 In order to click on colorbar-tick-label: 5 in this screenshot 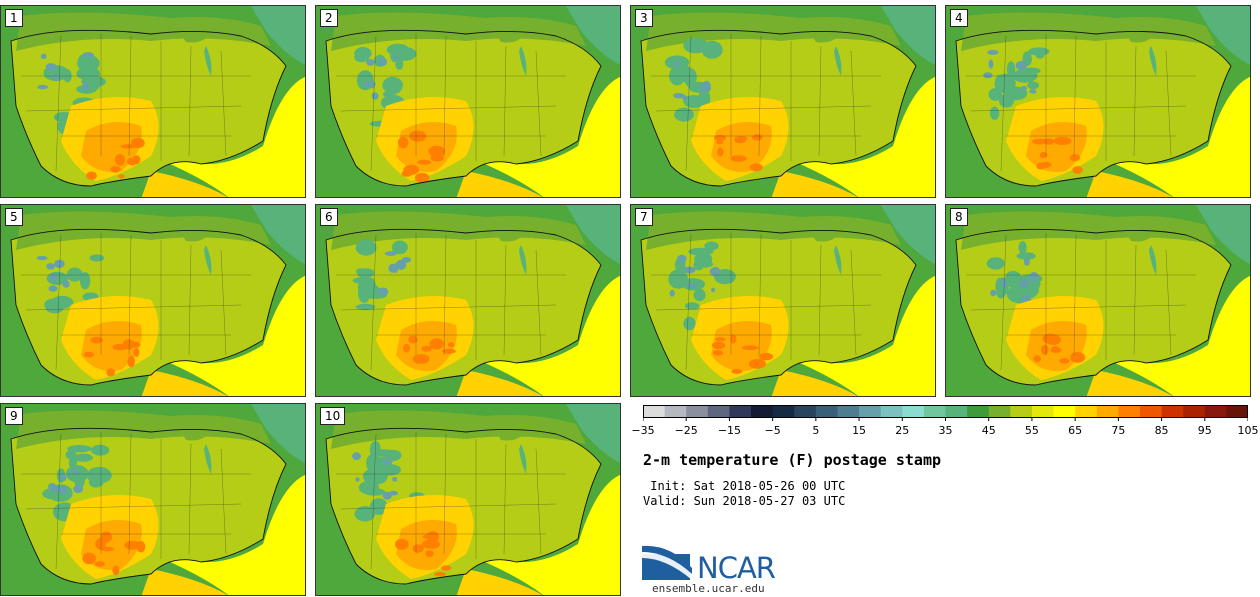, I will do `click(816, 430)`.